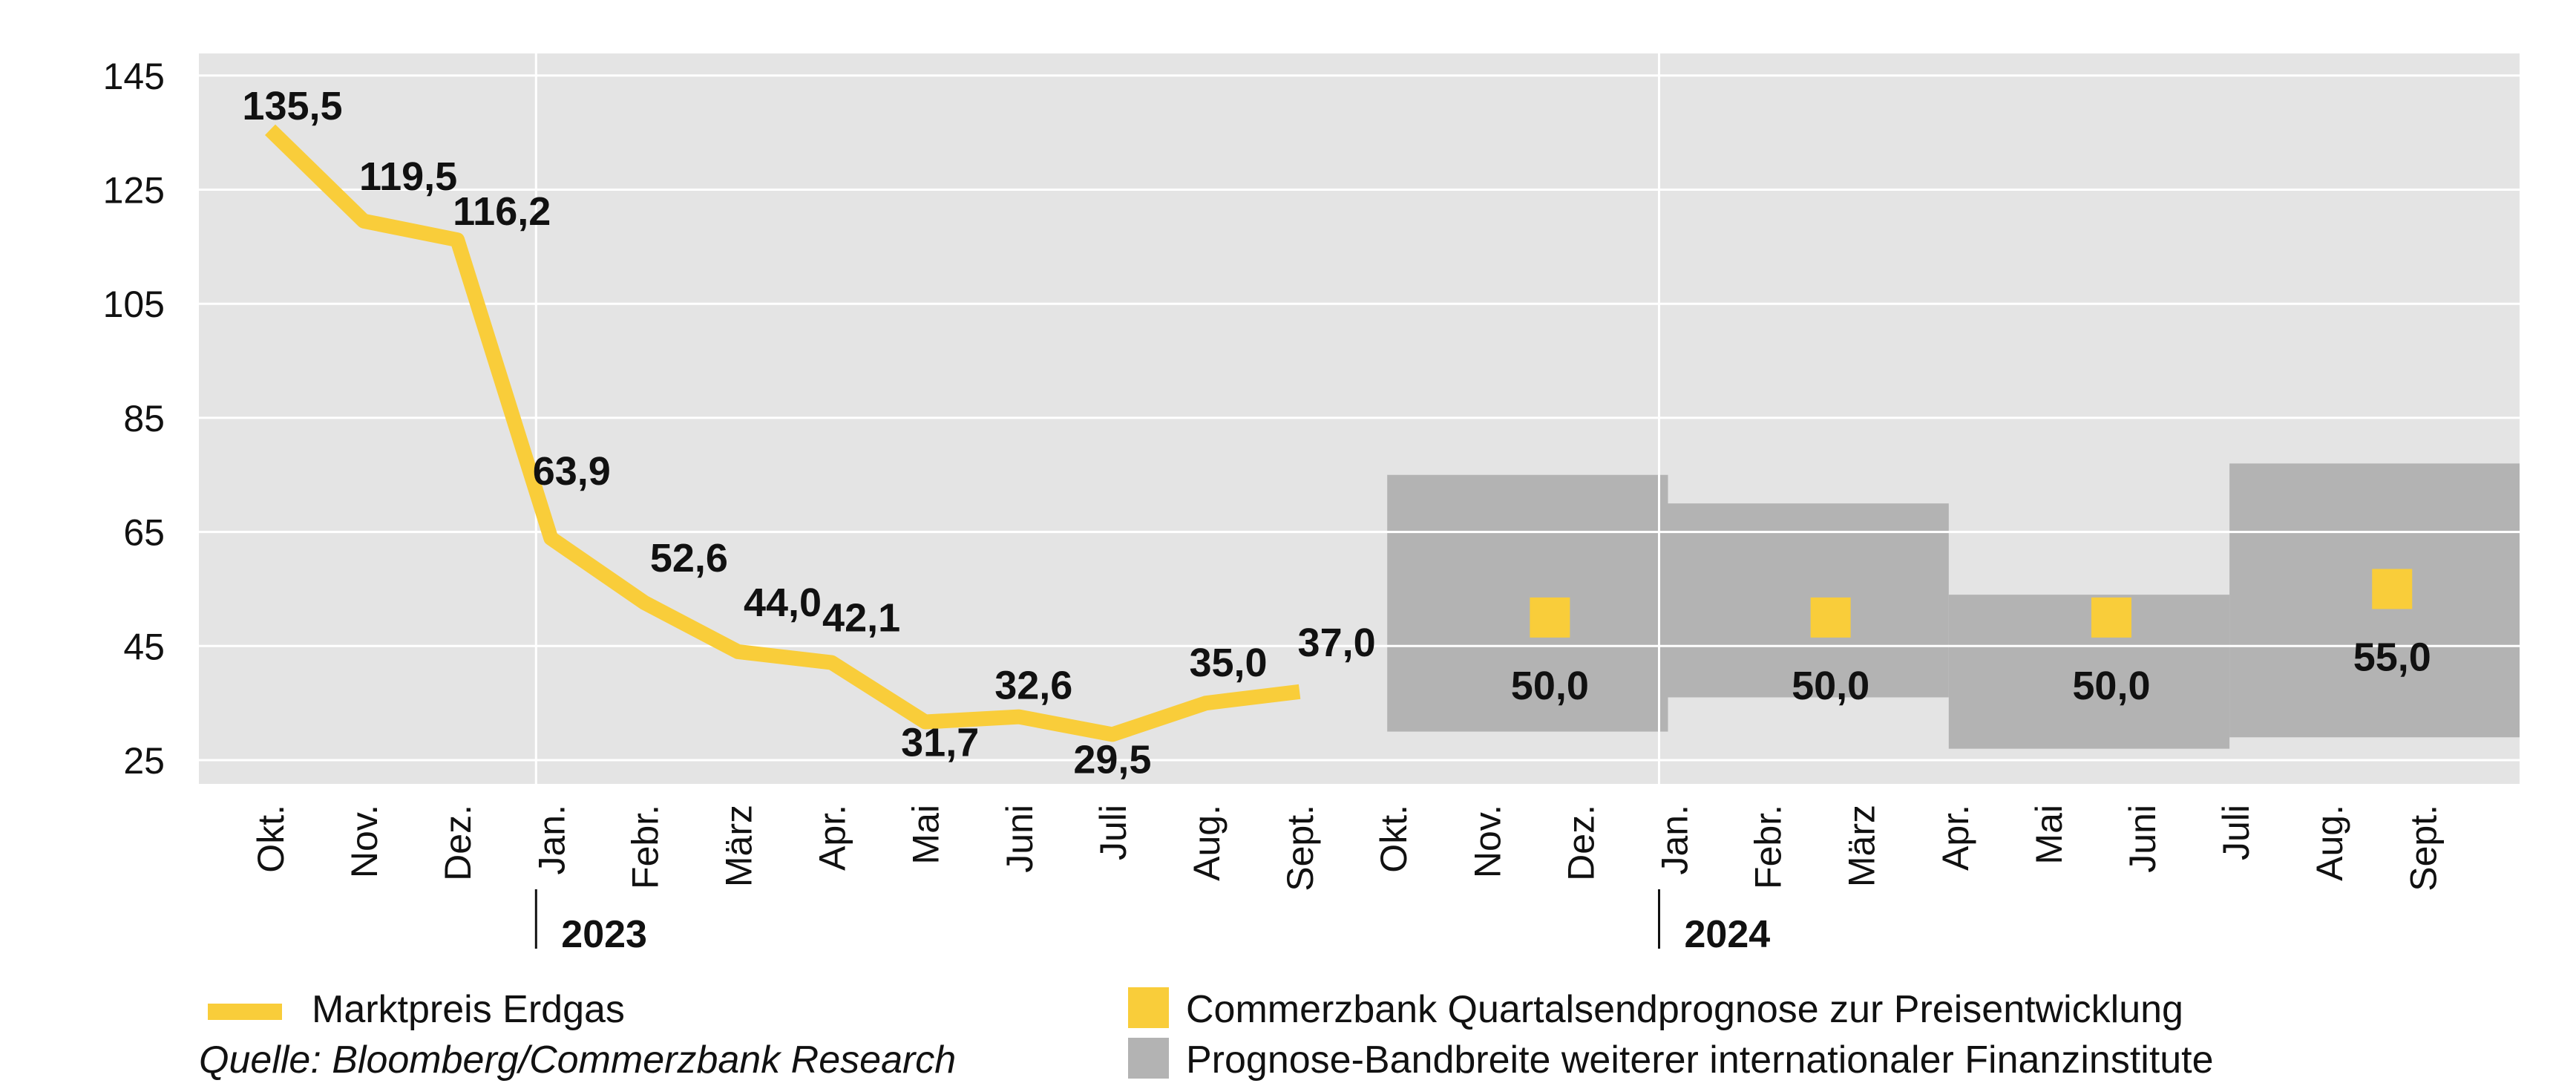 This screenshot has width=2576, height=1086. Describe the element at coordinates (783, 602) in the screenshot. I see `data-label: 44,0` at that location.